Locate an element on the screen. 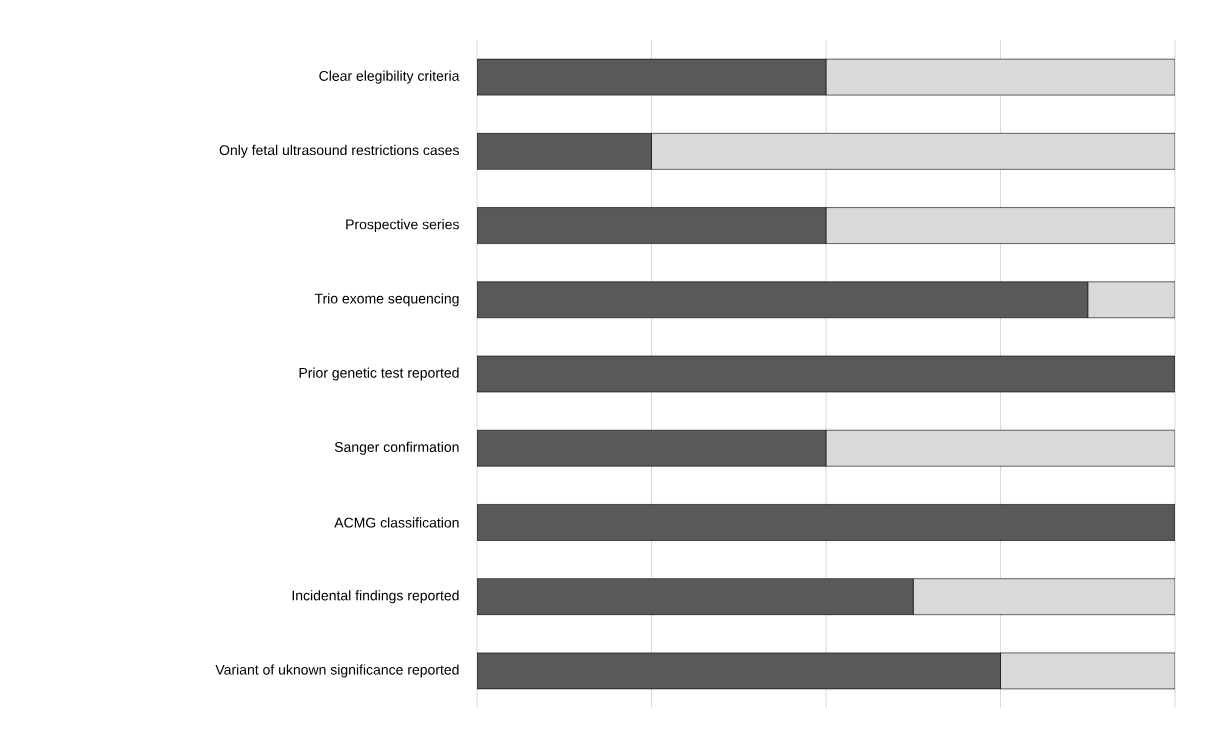 The width and height of the screenshot is (1210, 733). y-tick-label: Clear elegibility criteria is located at coordinates (389, 77).